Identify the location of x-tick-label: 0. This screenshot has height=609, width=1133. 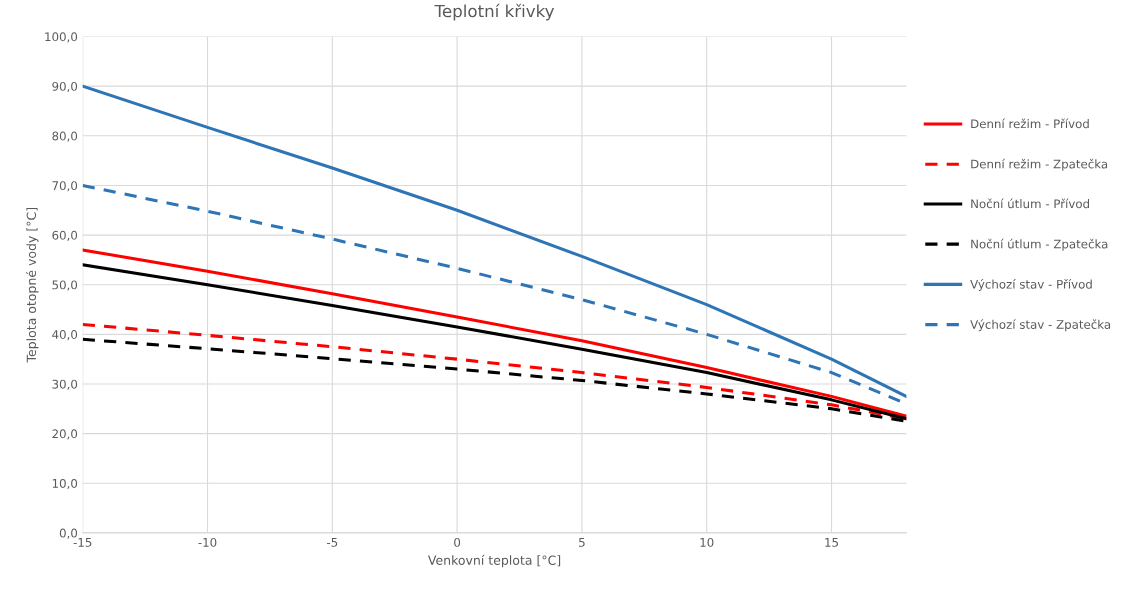
(457, 542).